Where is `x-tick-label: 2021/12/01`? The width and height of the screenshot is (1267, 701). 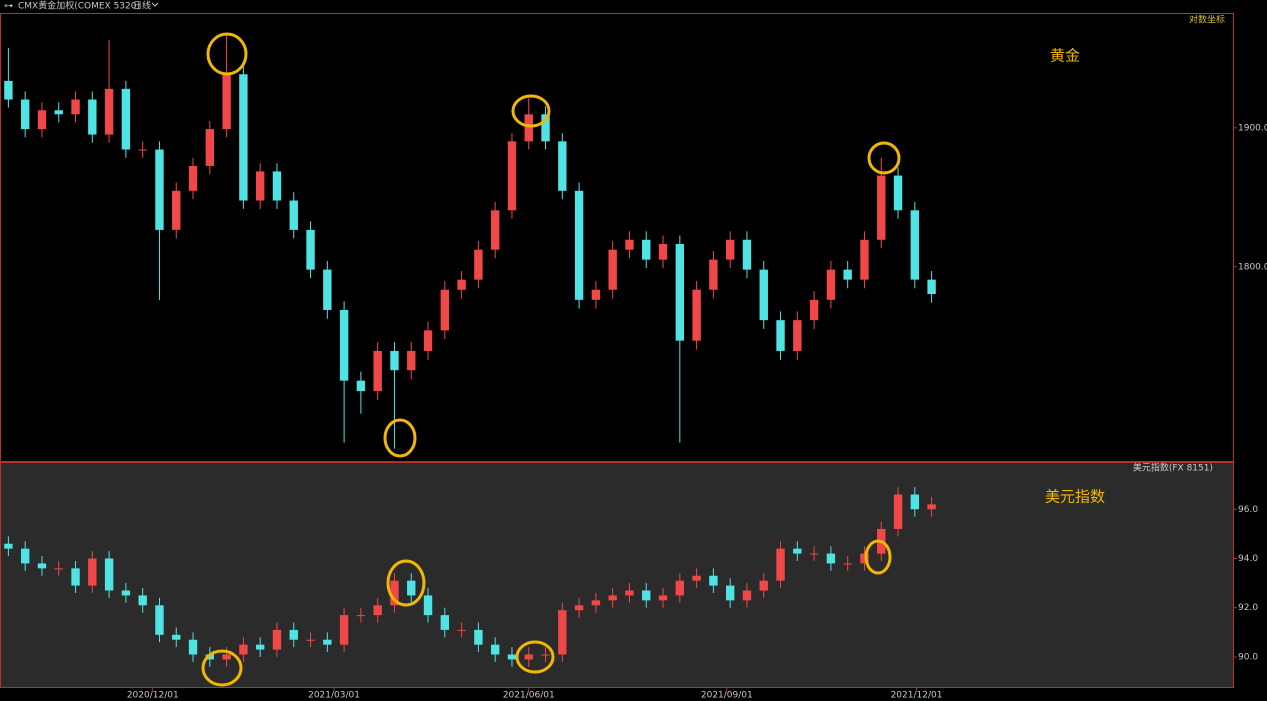
x-tick-label: 2021/12/01 is located at coordinates (917, 696).